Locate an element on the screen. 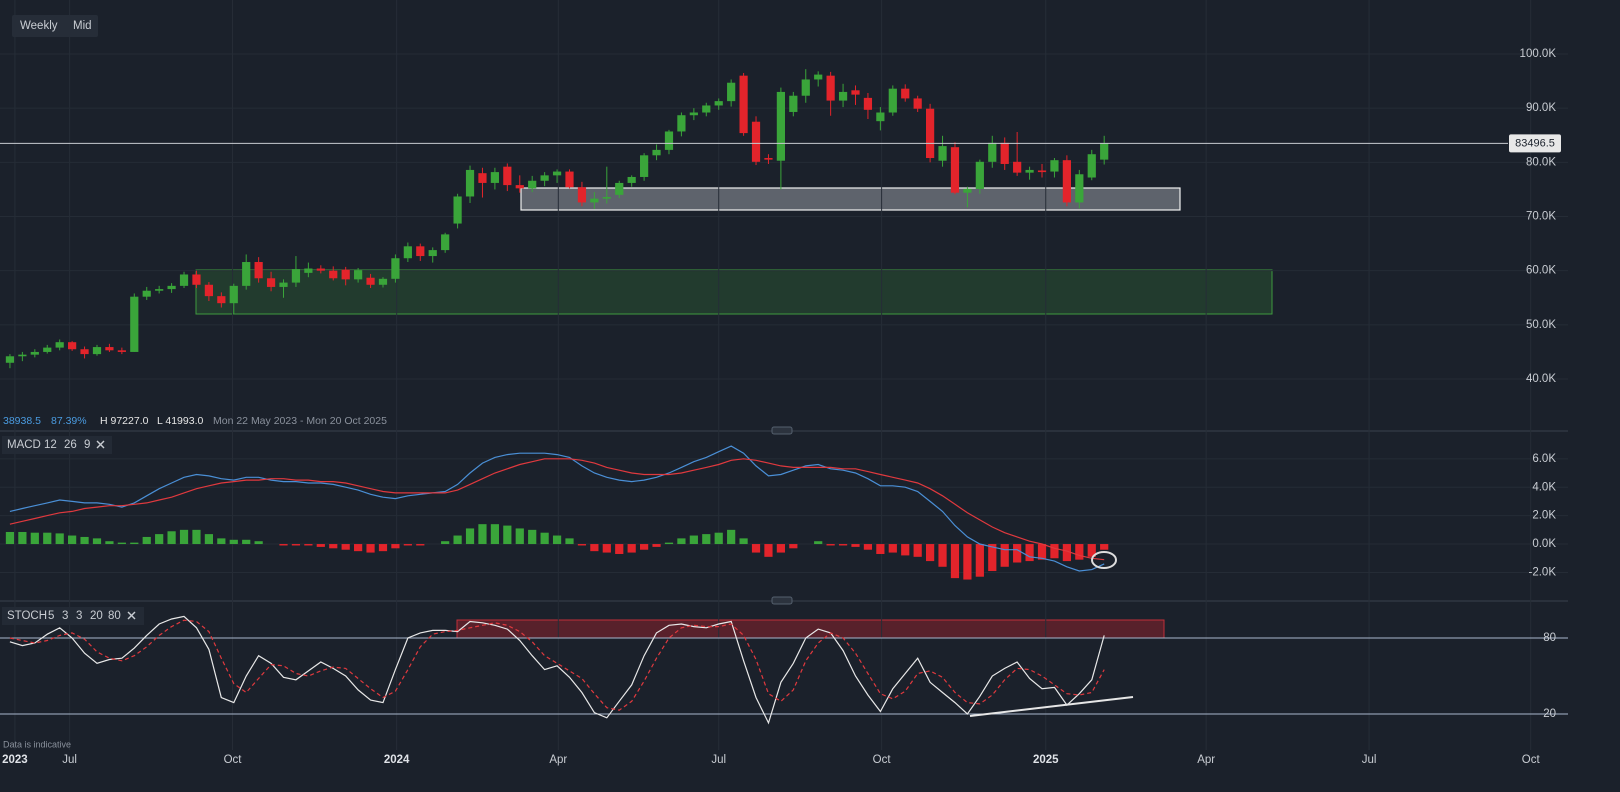 The height and width of the screenshot is (792, 1620). macd-close is located at coordinates (100, 444).